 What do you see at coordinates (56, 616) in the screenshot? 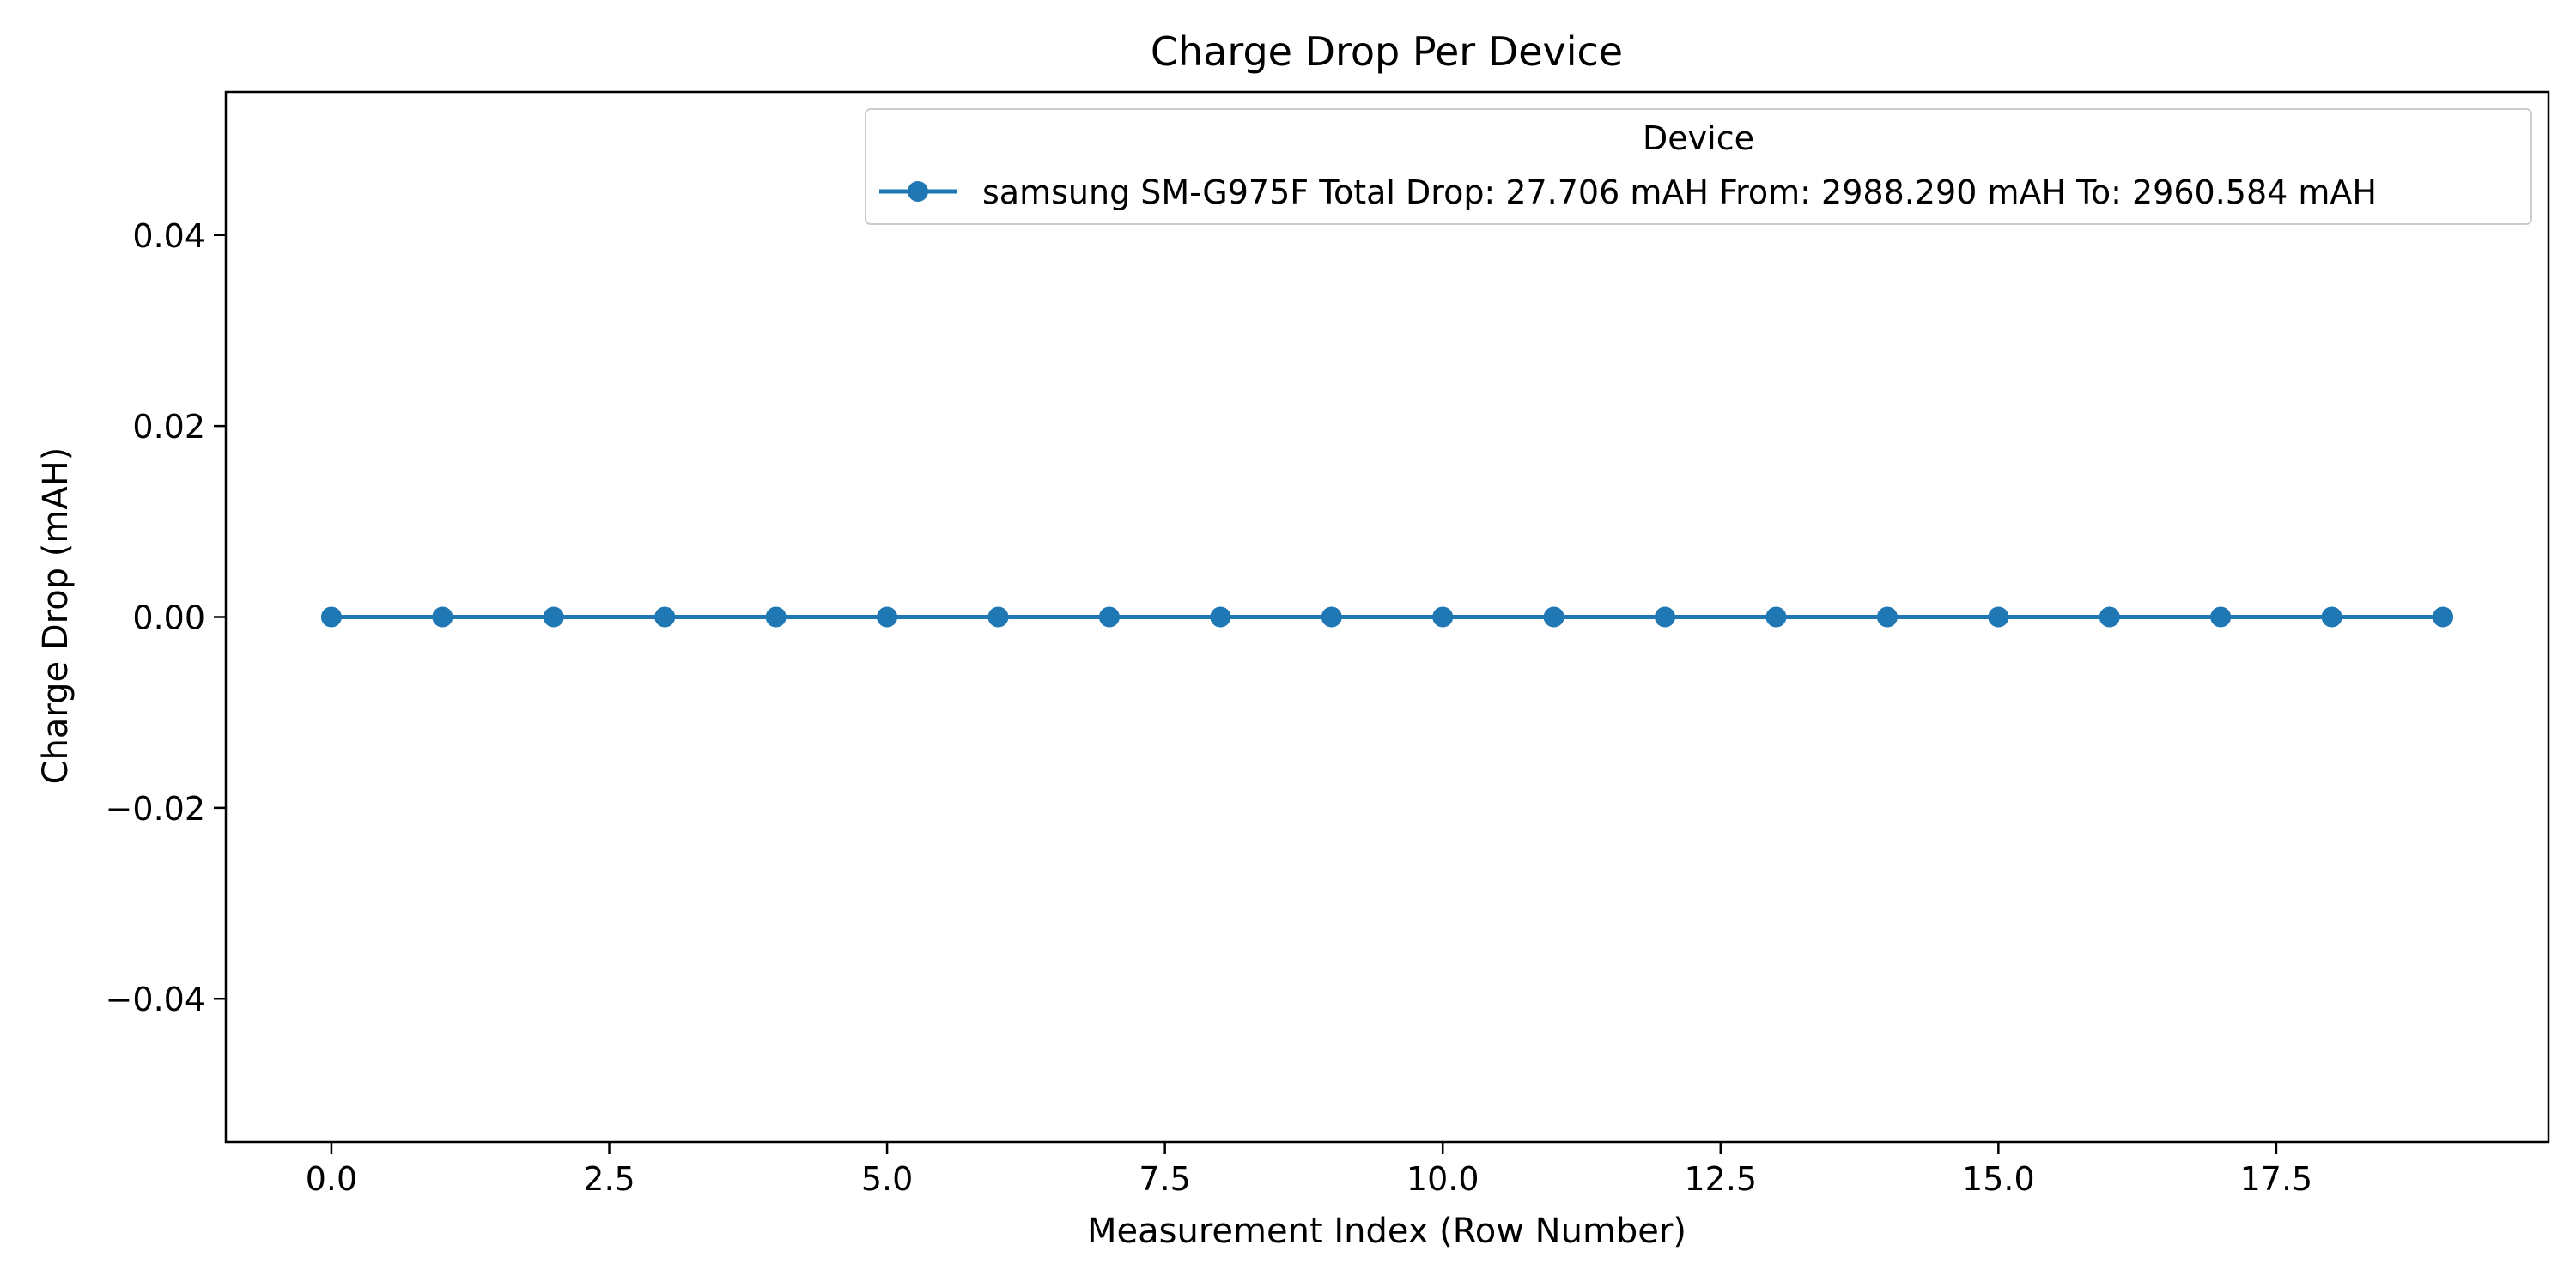
I see `y-axis-label: Charge Drop (mAH)` at bounding box center [56, 616].